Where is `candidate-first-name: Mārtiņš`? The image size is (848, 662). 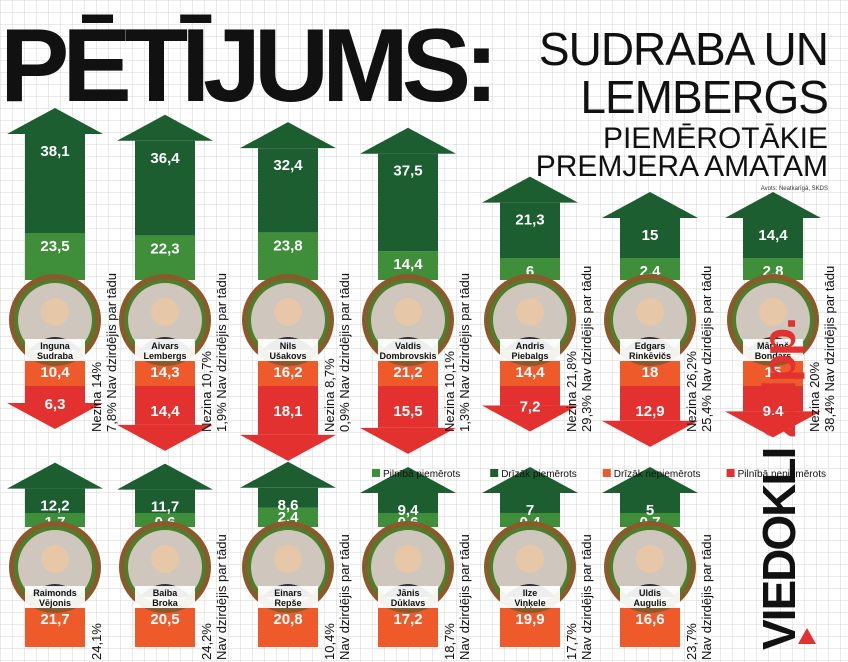 candidate-first-name: Mārtiņš is located at coordinates (773, 346).